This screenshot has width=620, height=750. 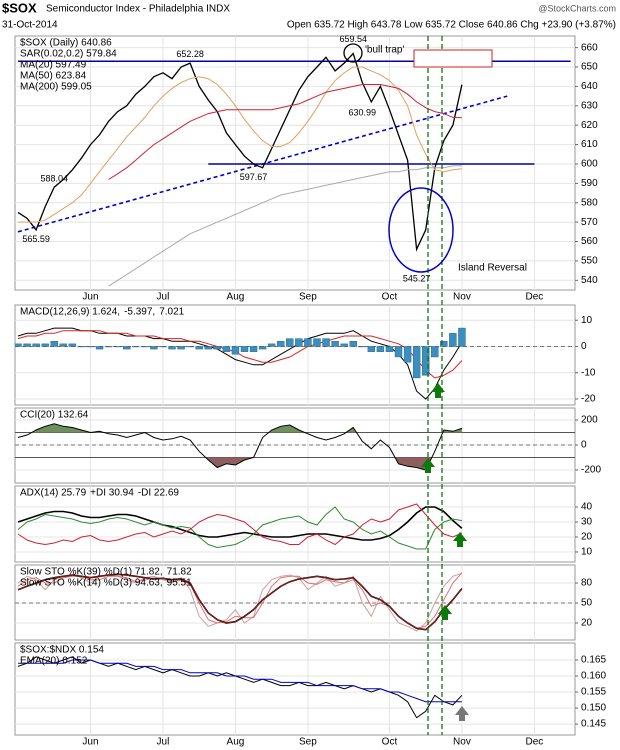 I want to click on legend-entry: 7.021, so click(x=171, y=312).